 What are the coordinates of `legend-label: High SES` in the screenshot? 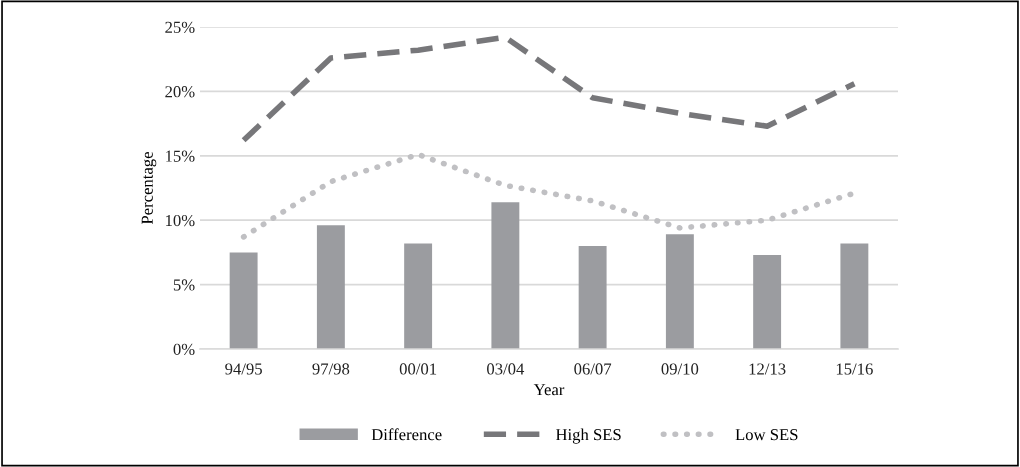 It's located at (588, 436).